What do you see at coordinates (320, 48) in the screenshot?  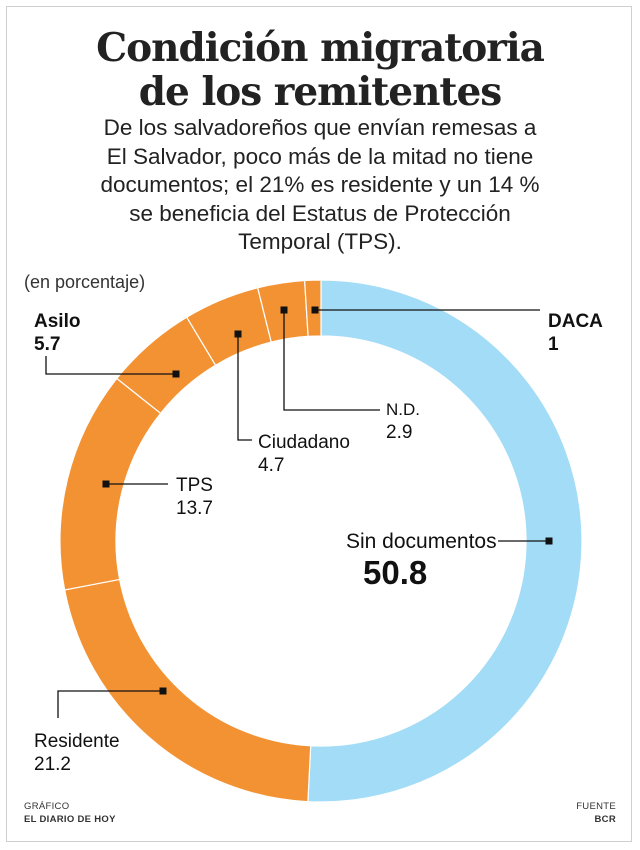 I see `title-line-1: Condición migratoria` at bounding box center [320, 48].